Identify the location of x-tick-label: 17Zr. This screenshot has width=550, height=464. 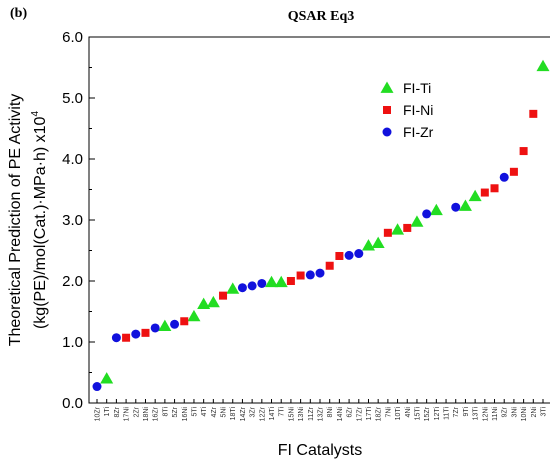
(359, 413).